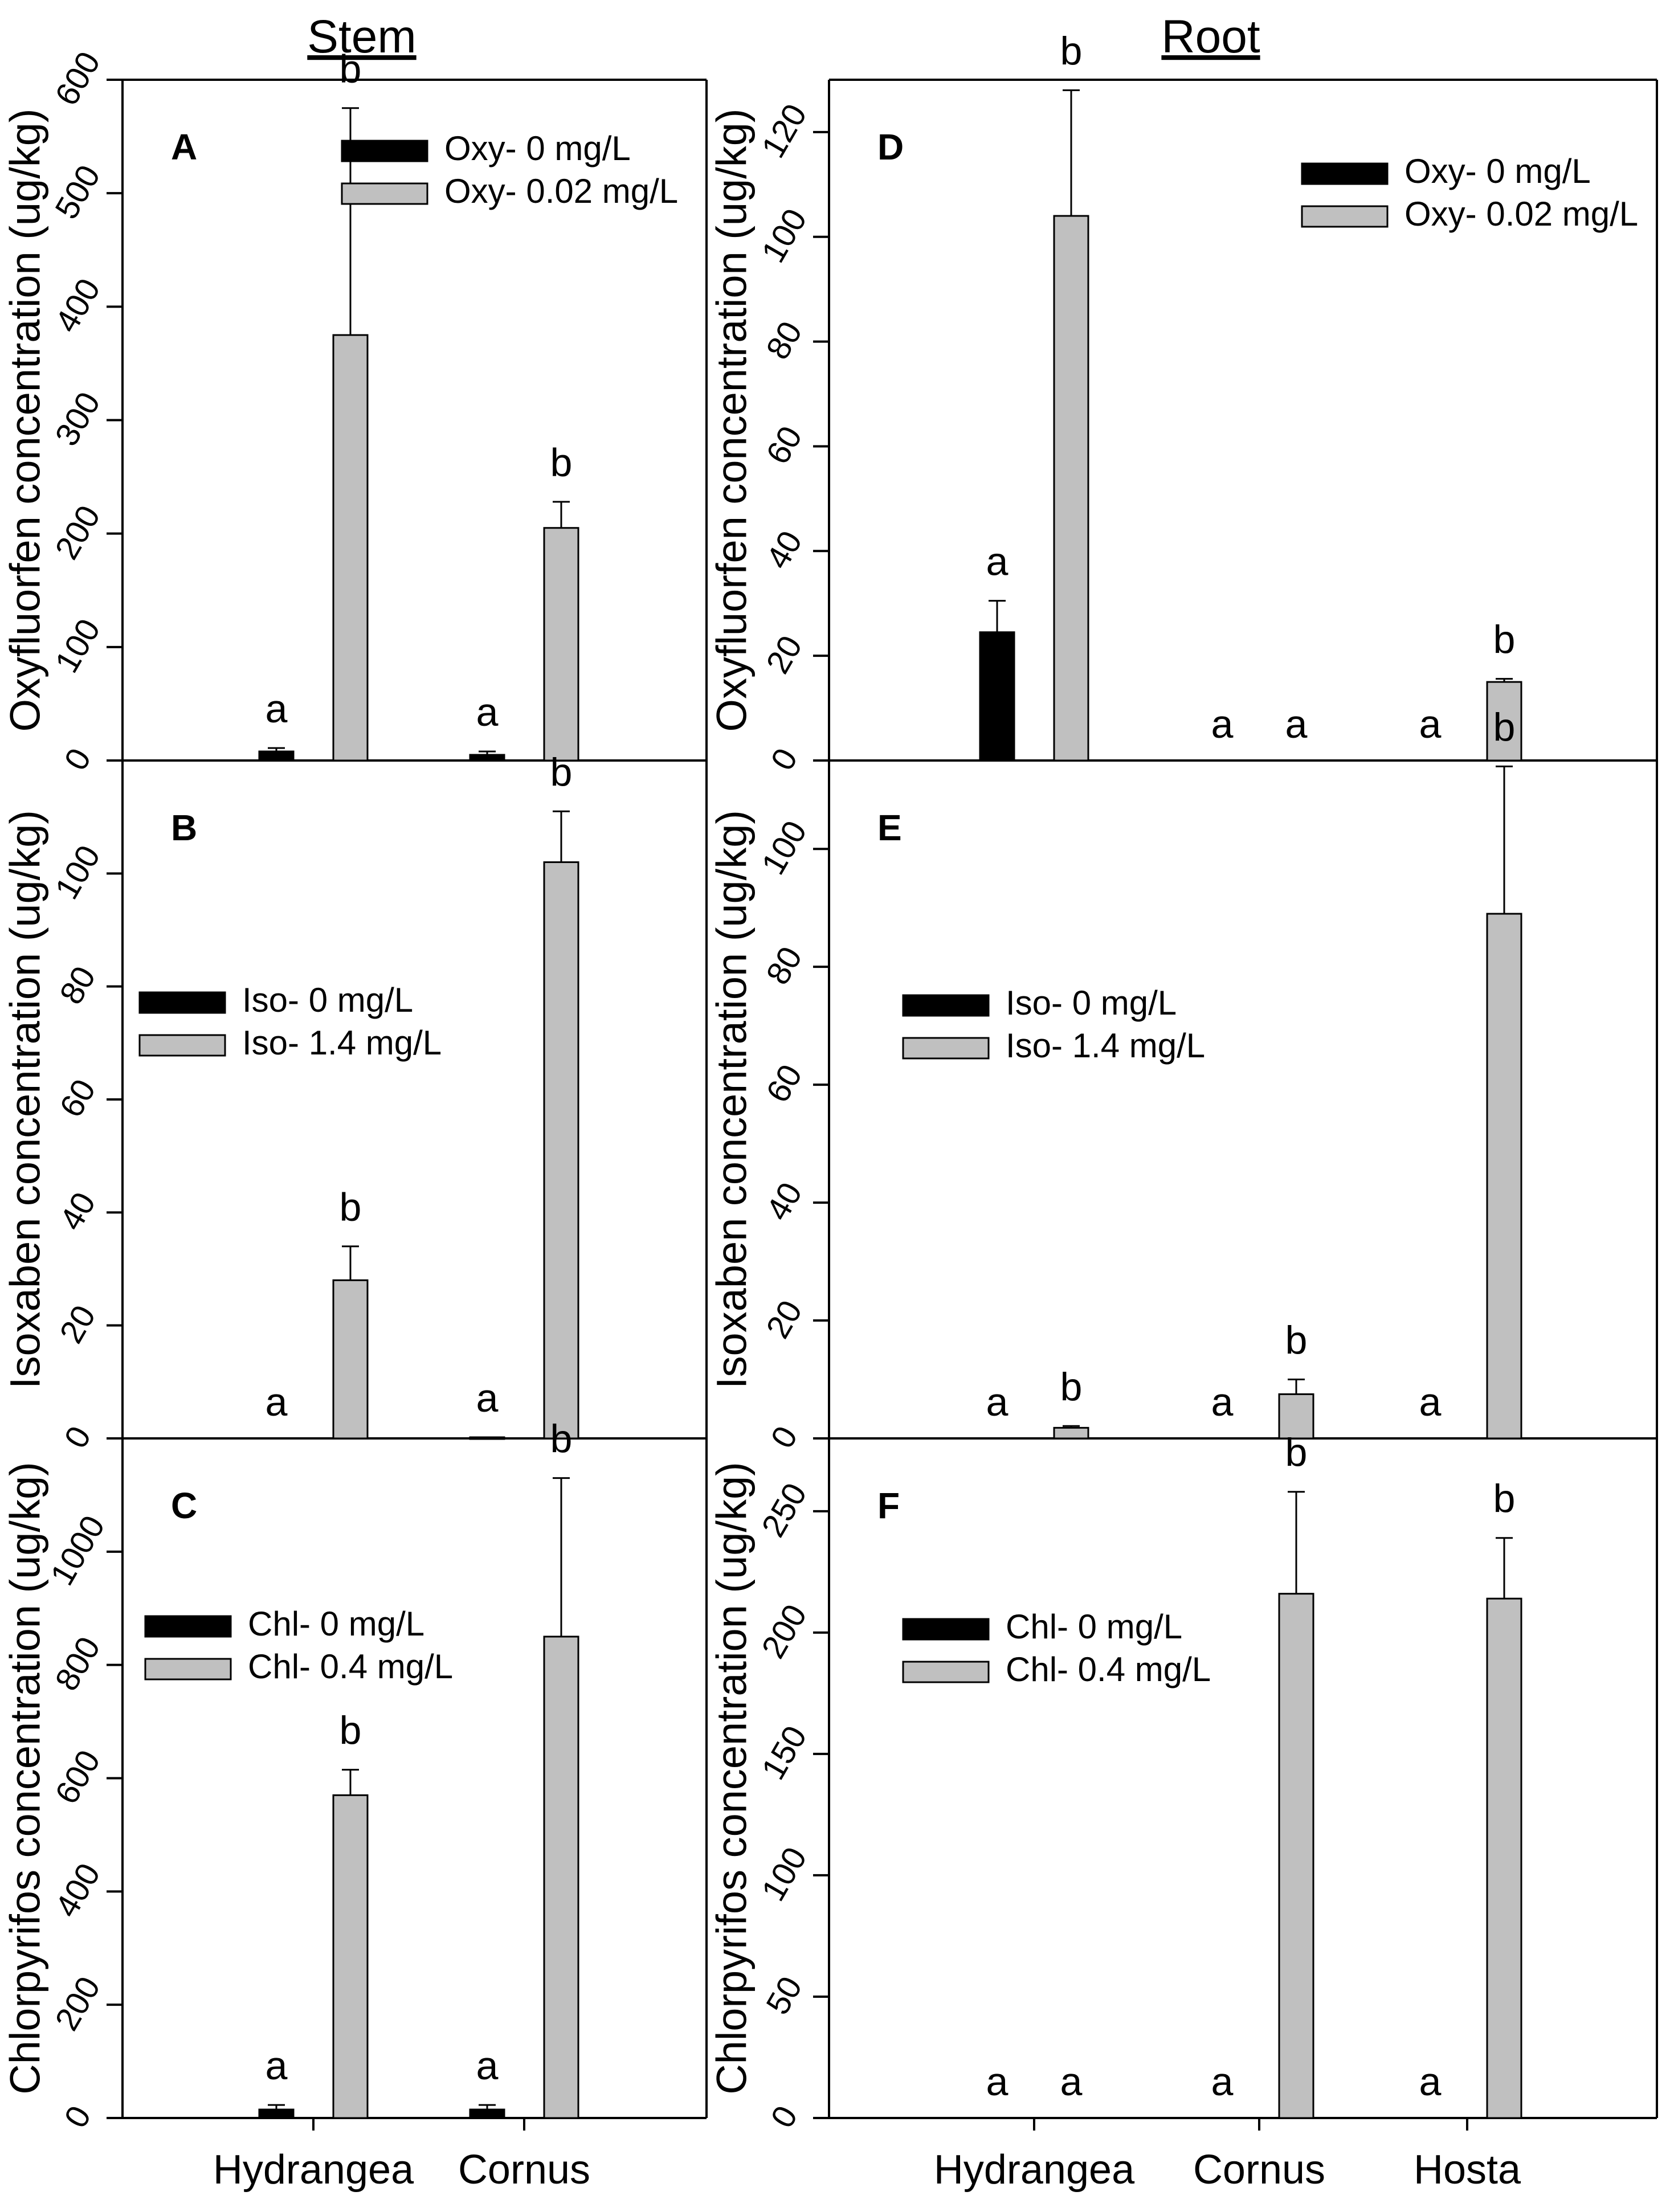 The image size is (1674, 2212). What do you see at coordinates (182, 1002) in the screenshot?
I see `legend-swatch-b-control` at bounding box center [182, 1002].